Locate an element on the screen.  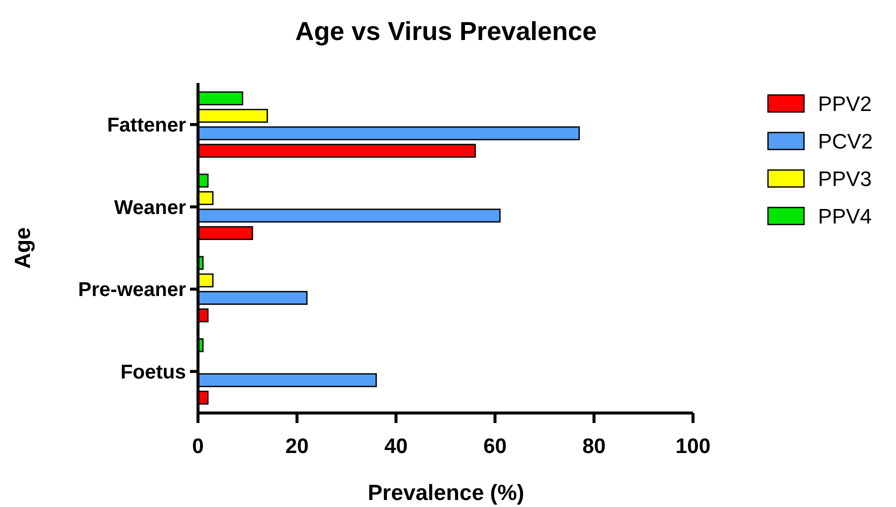
x-tick-label: 40 is located at coordinates (396, 446).